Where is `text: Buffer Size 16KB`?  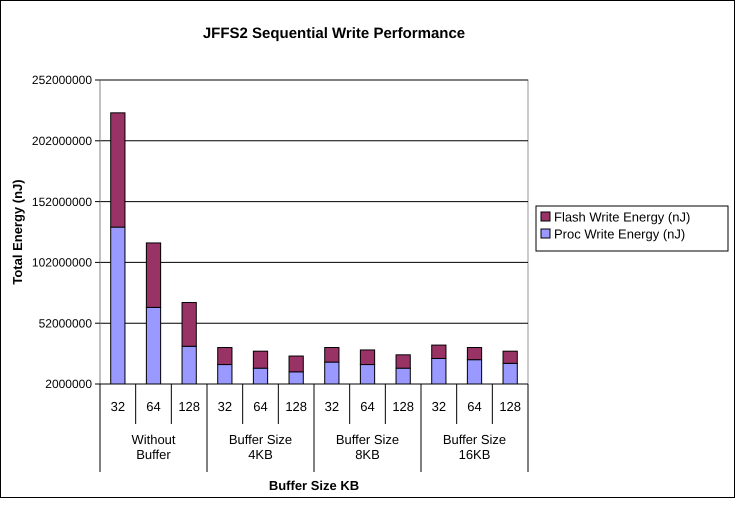 text: Buffer Size 16KB is located at coordinates (474, 447).